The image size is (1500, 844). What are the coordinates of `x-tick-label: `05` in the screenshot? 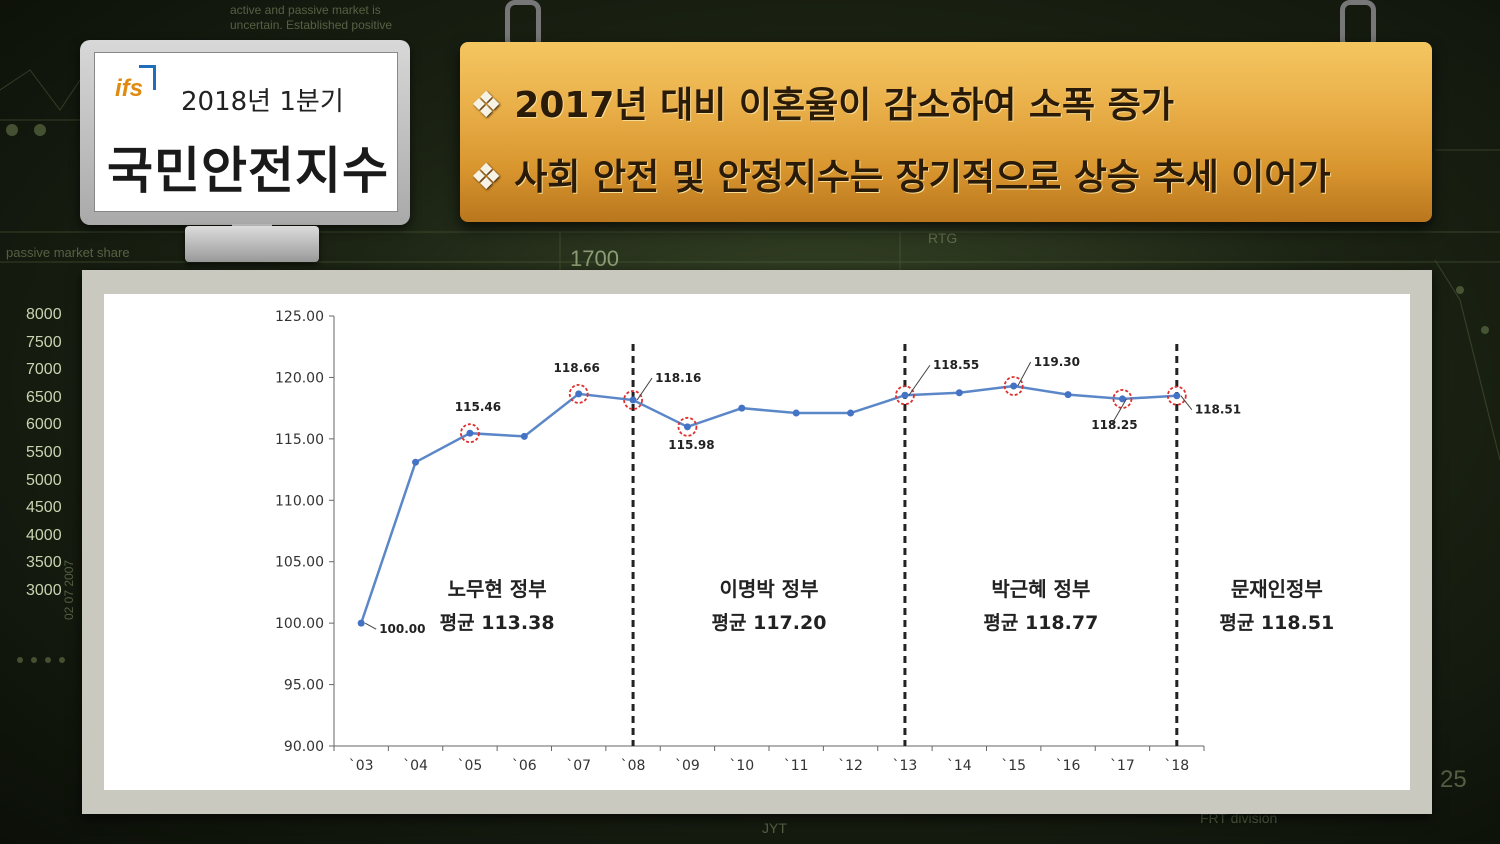 It's located at (470, 766).